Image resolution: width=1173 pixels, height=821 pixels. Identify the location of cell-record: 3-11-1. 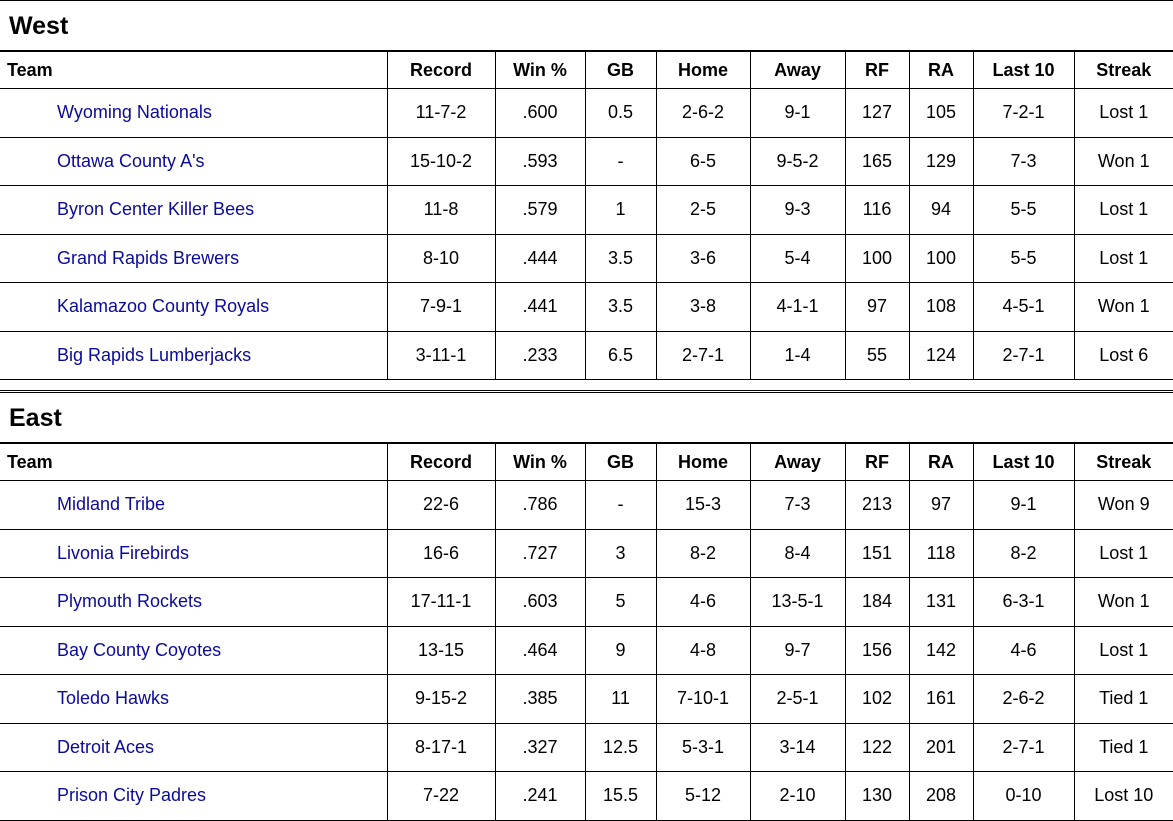
(441, 355).